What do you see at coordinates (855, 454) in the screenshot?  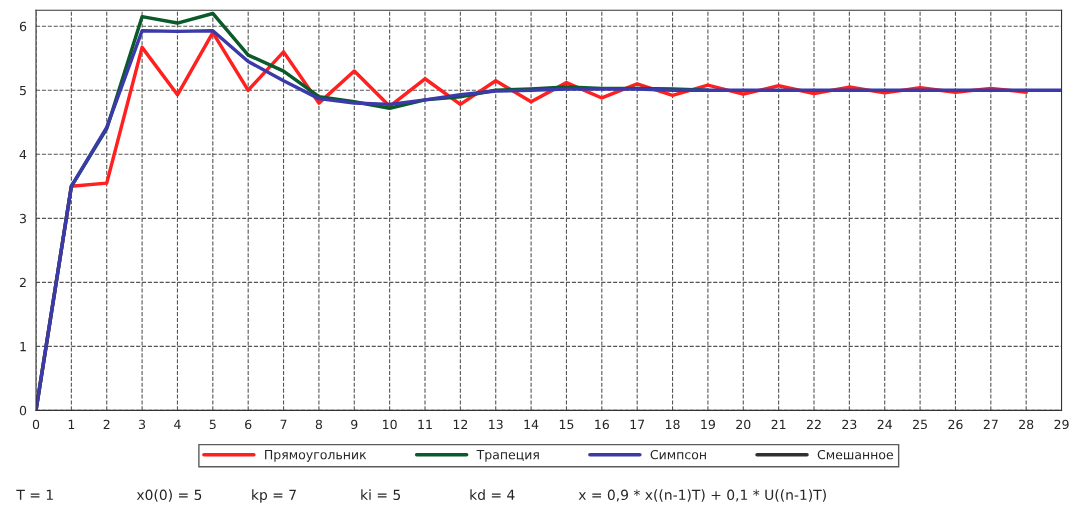 I see `legend-label: Смешанное` at bounding box center [855, 454].